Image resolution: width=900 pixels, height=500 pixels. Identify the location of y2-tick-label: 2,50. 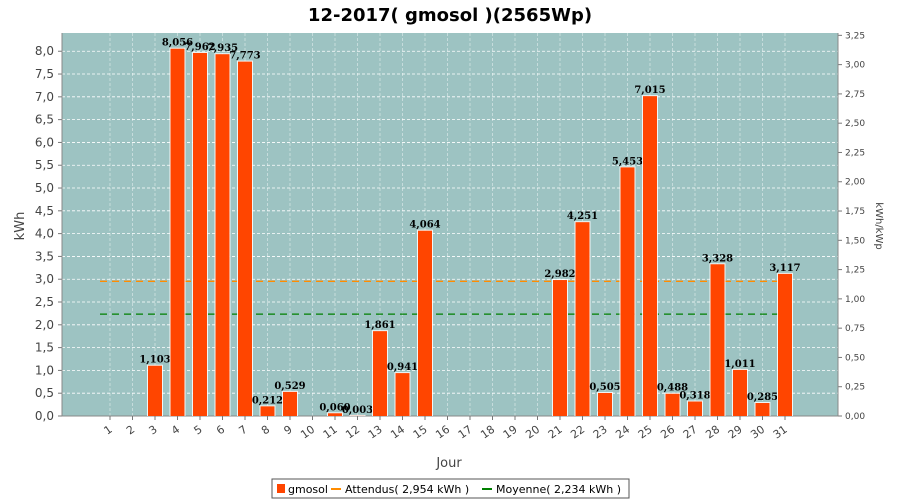
(855, 124).